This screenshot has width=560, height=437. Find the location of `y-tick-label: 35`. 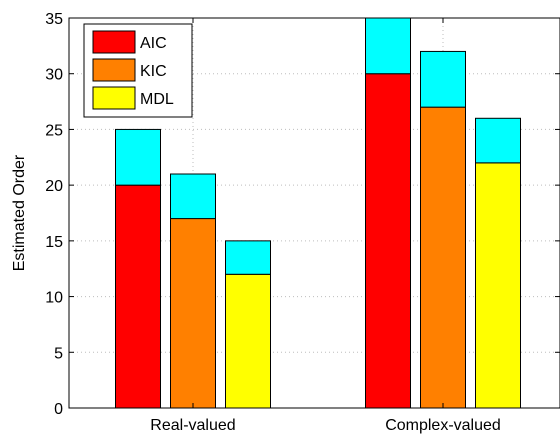

y-tick-label: 35 is located at coordinates (54, 19).